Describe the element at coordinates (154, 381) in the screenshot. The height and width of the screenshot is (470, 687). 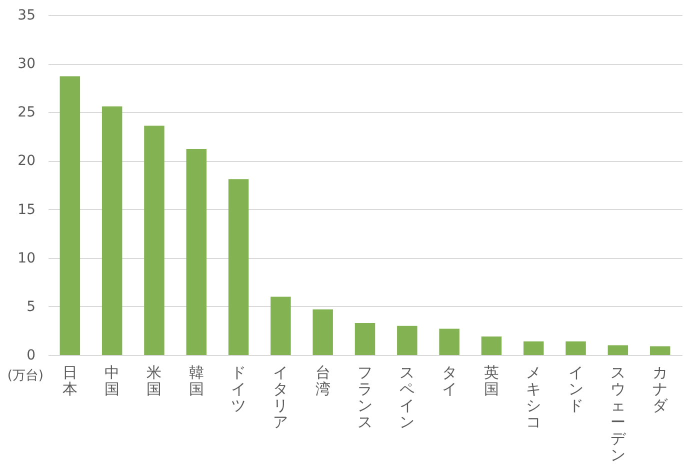
I see `x-tick-label: 米国` at that location.